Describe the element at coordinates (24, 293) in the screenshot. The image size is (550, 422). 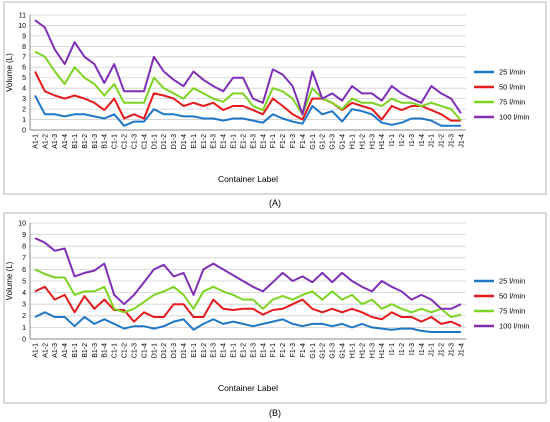
I see `chart-b-ytick-label: 4` at that location.